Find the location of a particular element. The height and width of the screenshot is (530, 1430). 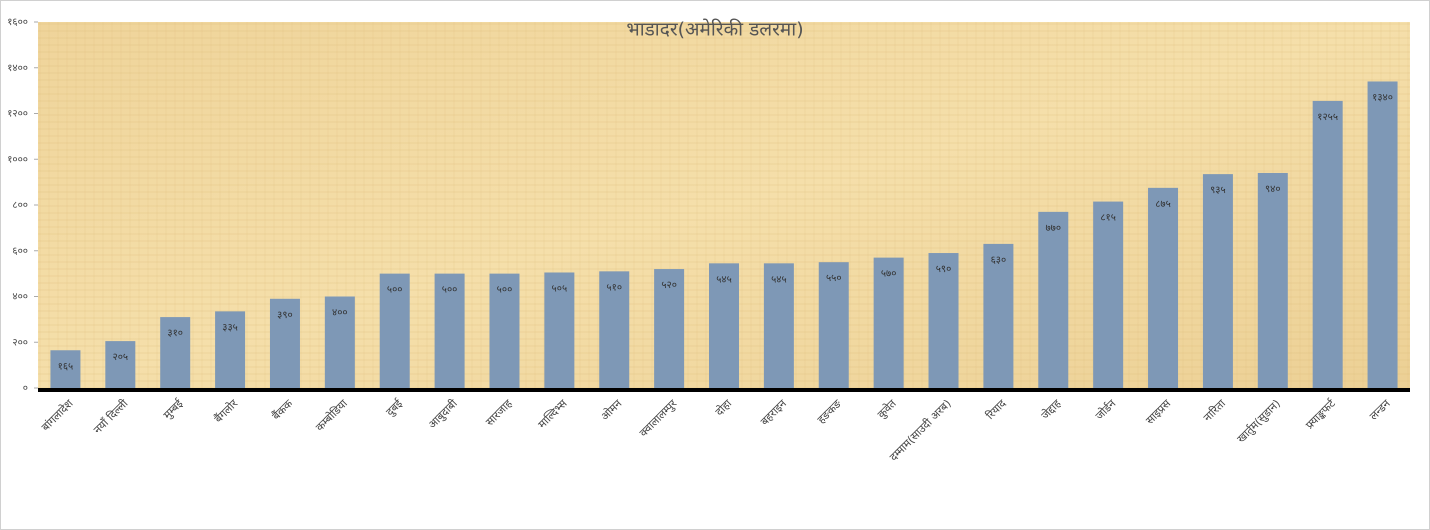

value-label: ८१५ is located at coordinates (1108, 218).